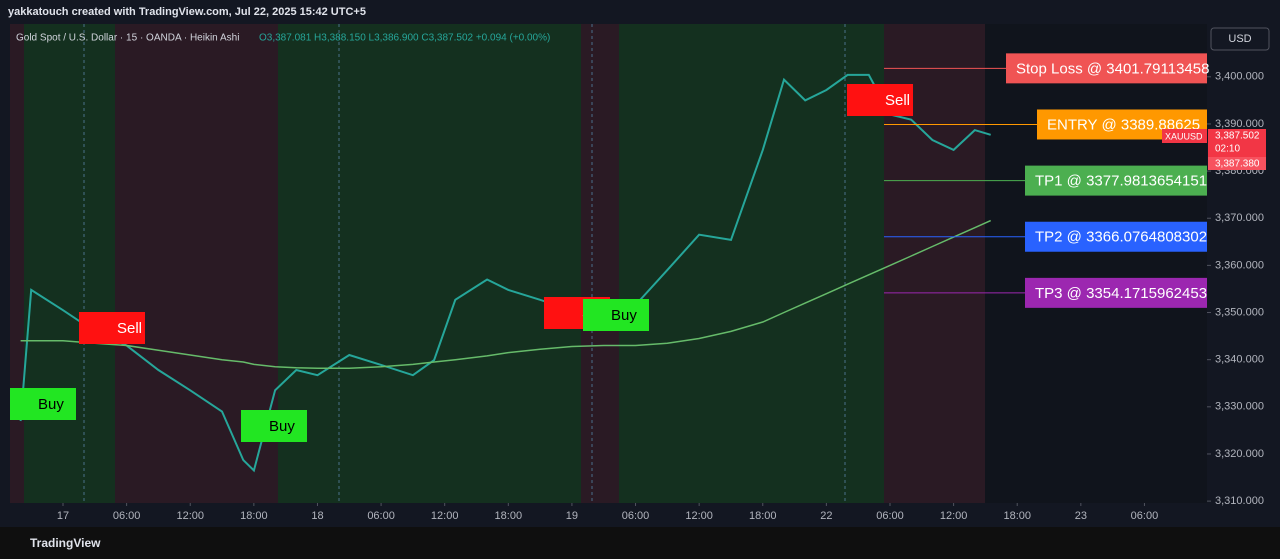 The image size is (1280, 559). I want to click on y-tick-label: 3,320.000, so click(1239, 454).